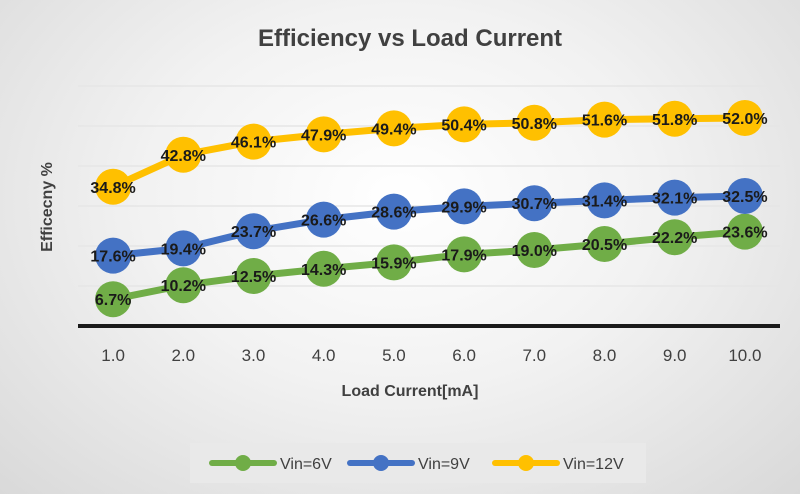 This screenshot has width=800, height=494. I want to click on data-label: 22.2%, so click(674, 238).